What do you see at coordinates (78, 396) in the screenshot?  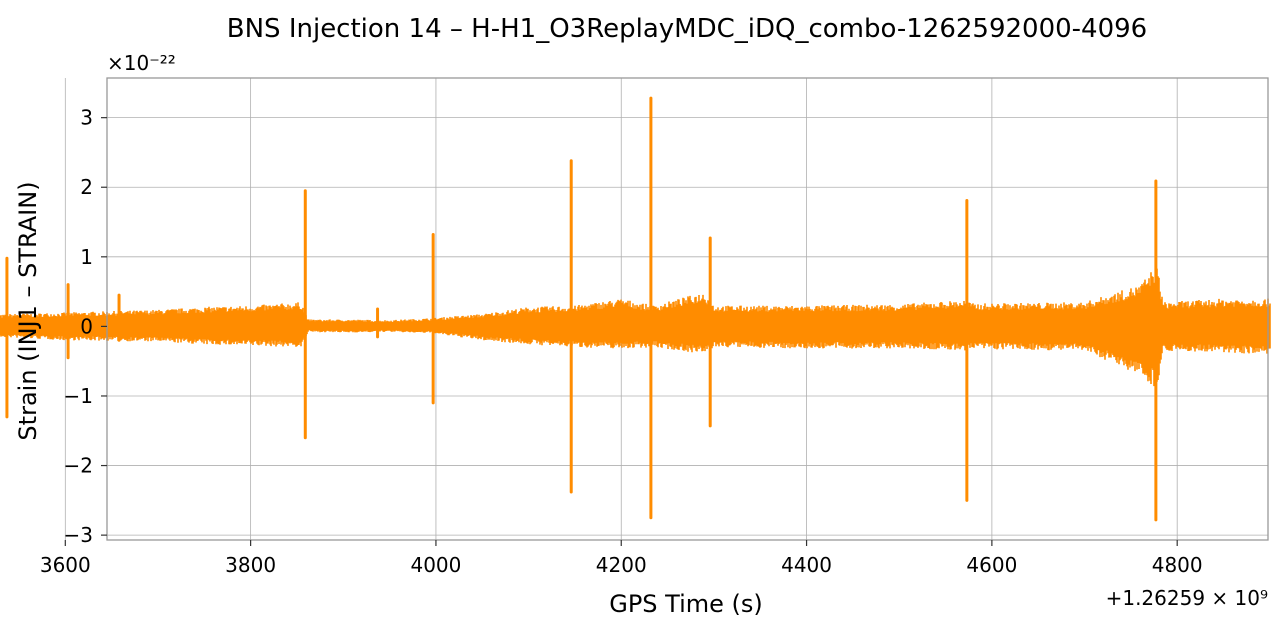 I see `y-tick-label: −1` at bounding box center [78, 396].